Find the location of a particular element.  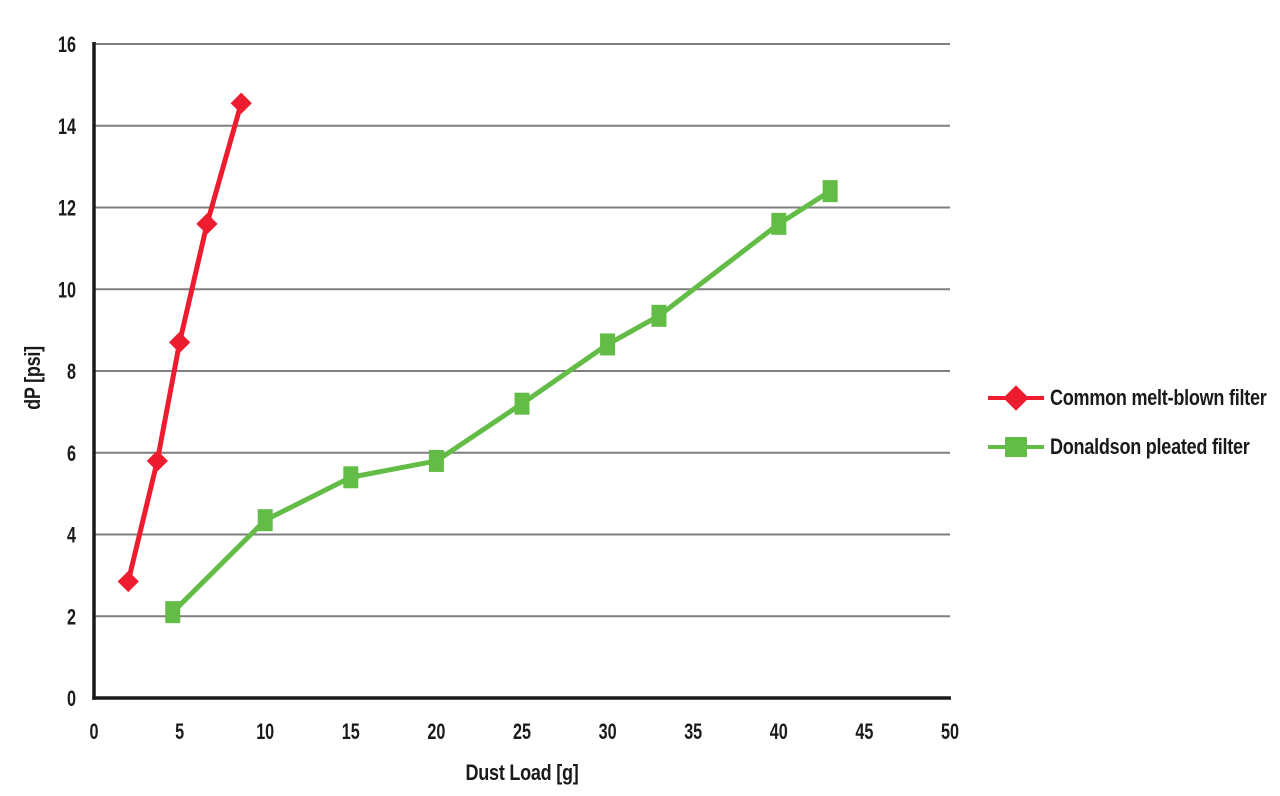

y-tick-label: 16 is located at coordinates (67, 44).